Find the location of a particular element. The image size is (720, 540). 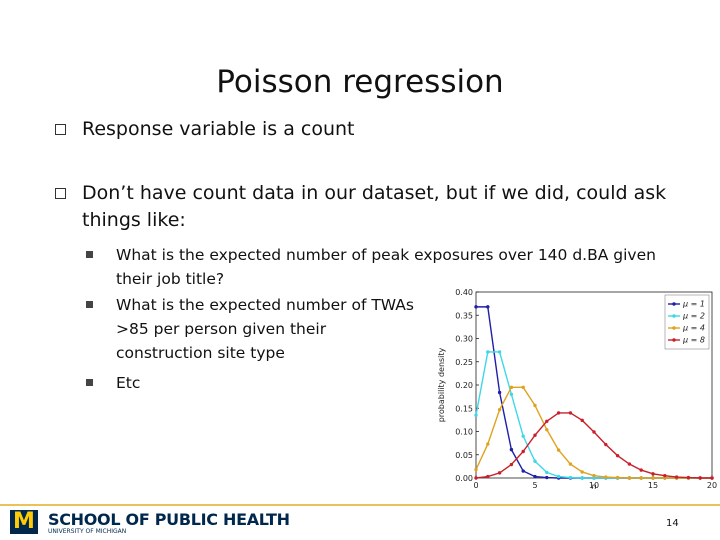

legend-label: μ = 2 is located at coordinates (693, 316).